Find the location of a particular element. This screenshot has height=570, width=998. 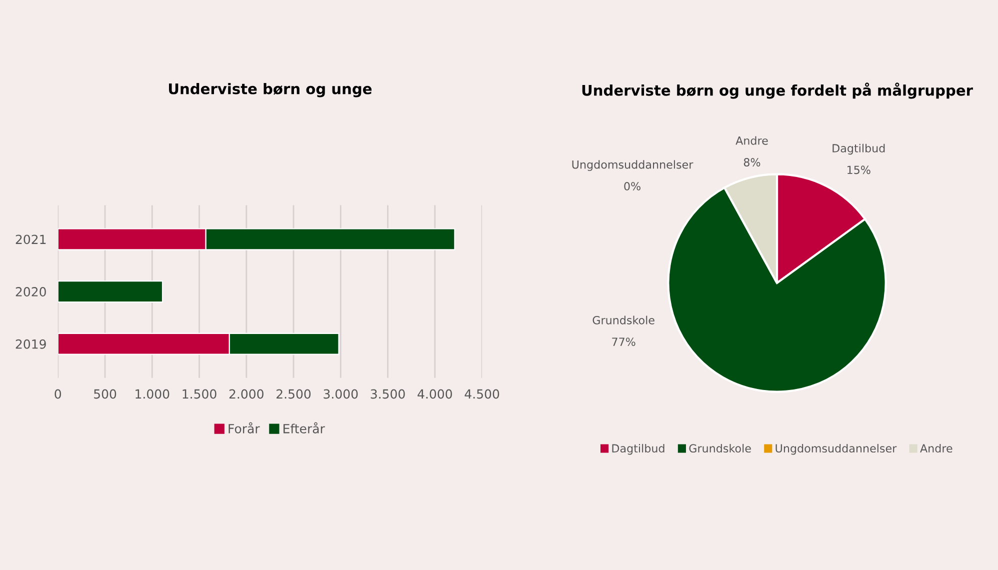

chart-title: Underviste børn og unge fordelt på målgrupper is located at coordinates (777, 90).